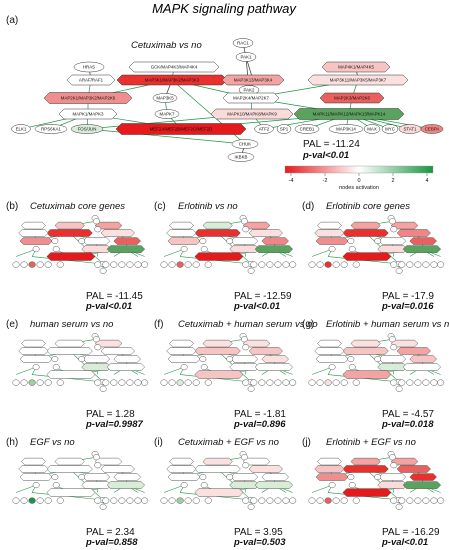  Describe the element at coordinates (407, 424) in the screenshot. I see `panel-pval: p-val=0.018` at that location.